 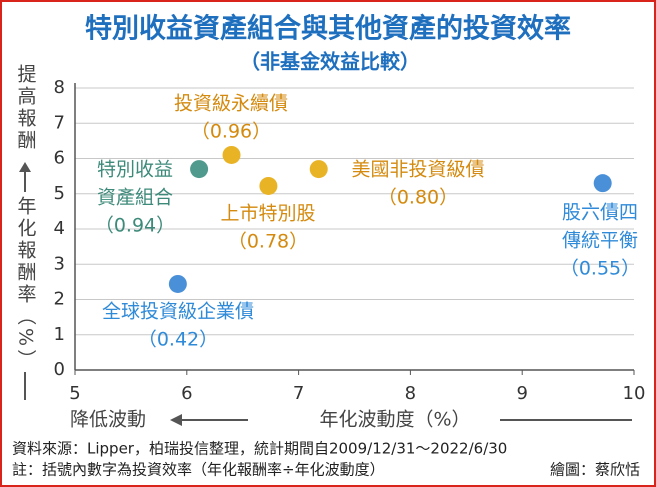 I want to click on efficiency-label: （0.80）, so click(x=418, y=198).